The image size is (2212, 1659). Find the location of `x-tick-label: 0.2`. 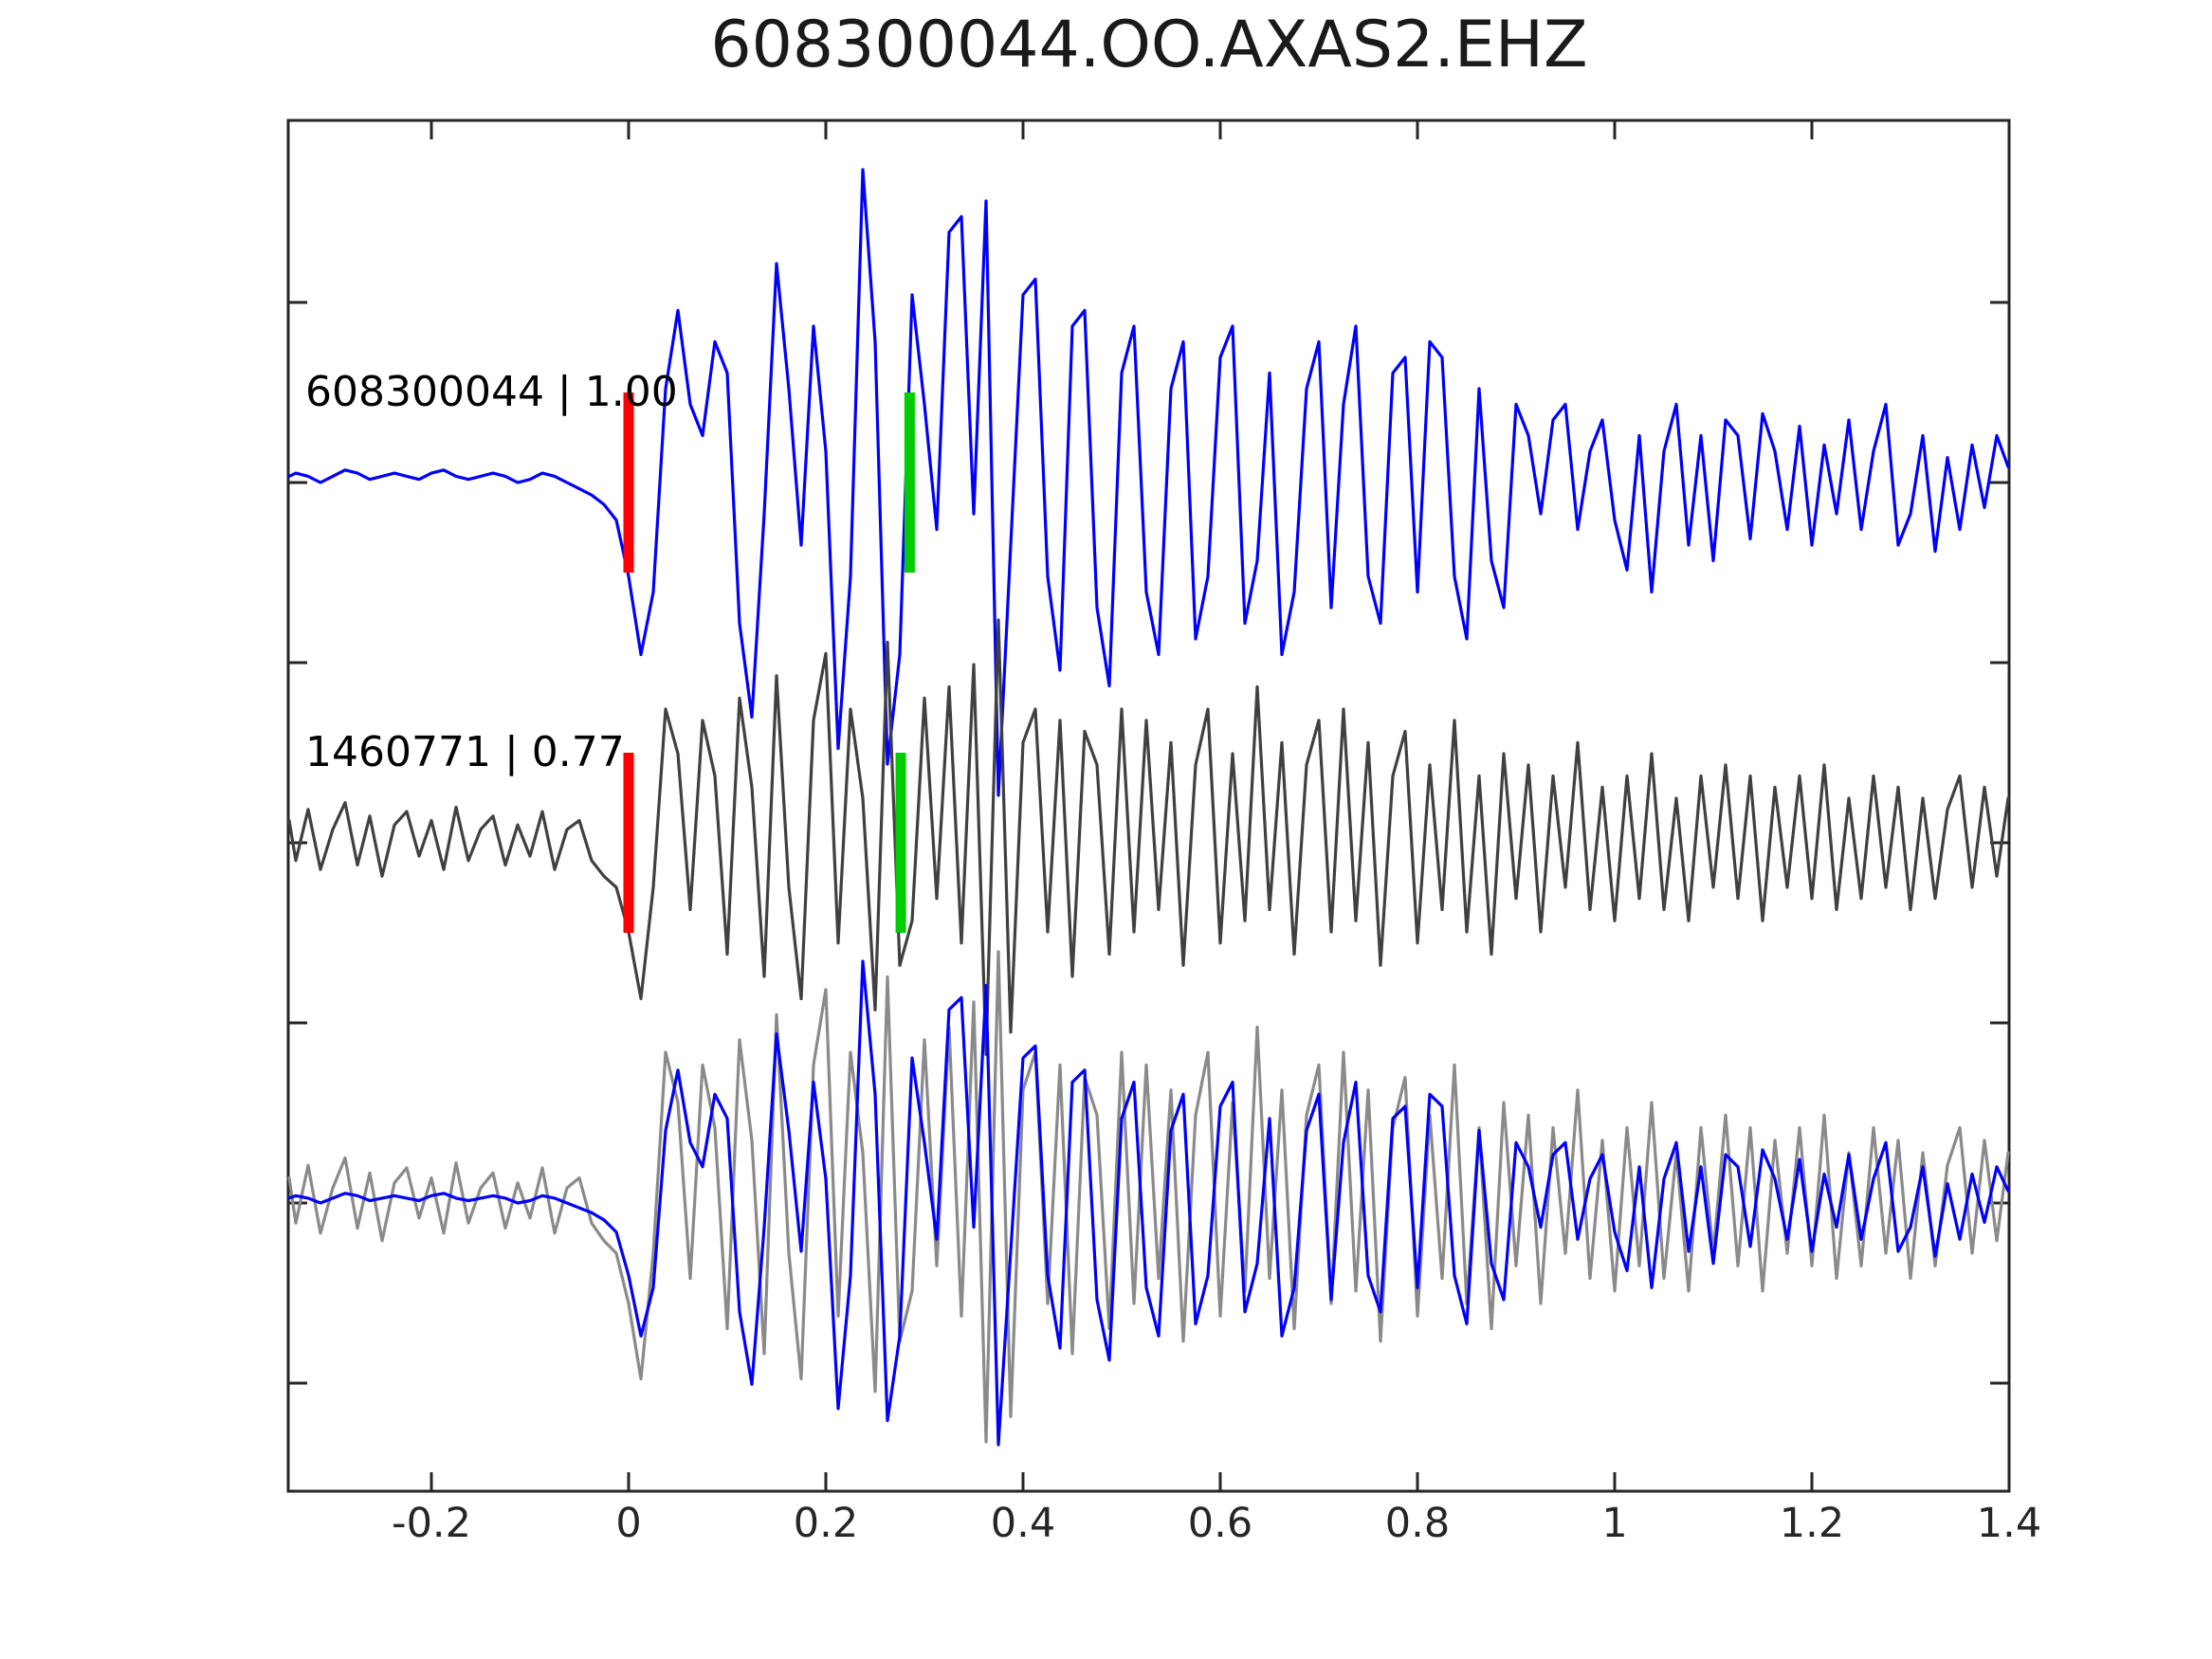

x-tick-label: 0.2 is located at coordinates (826, 1523).